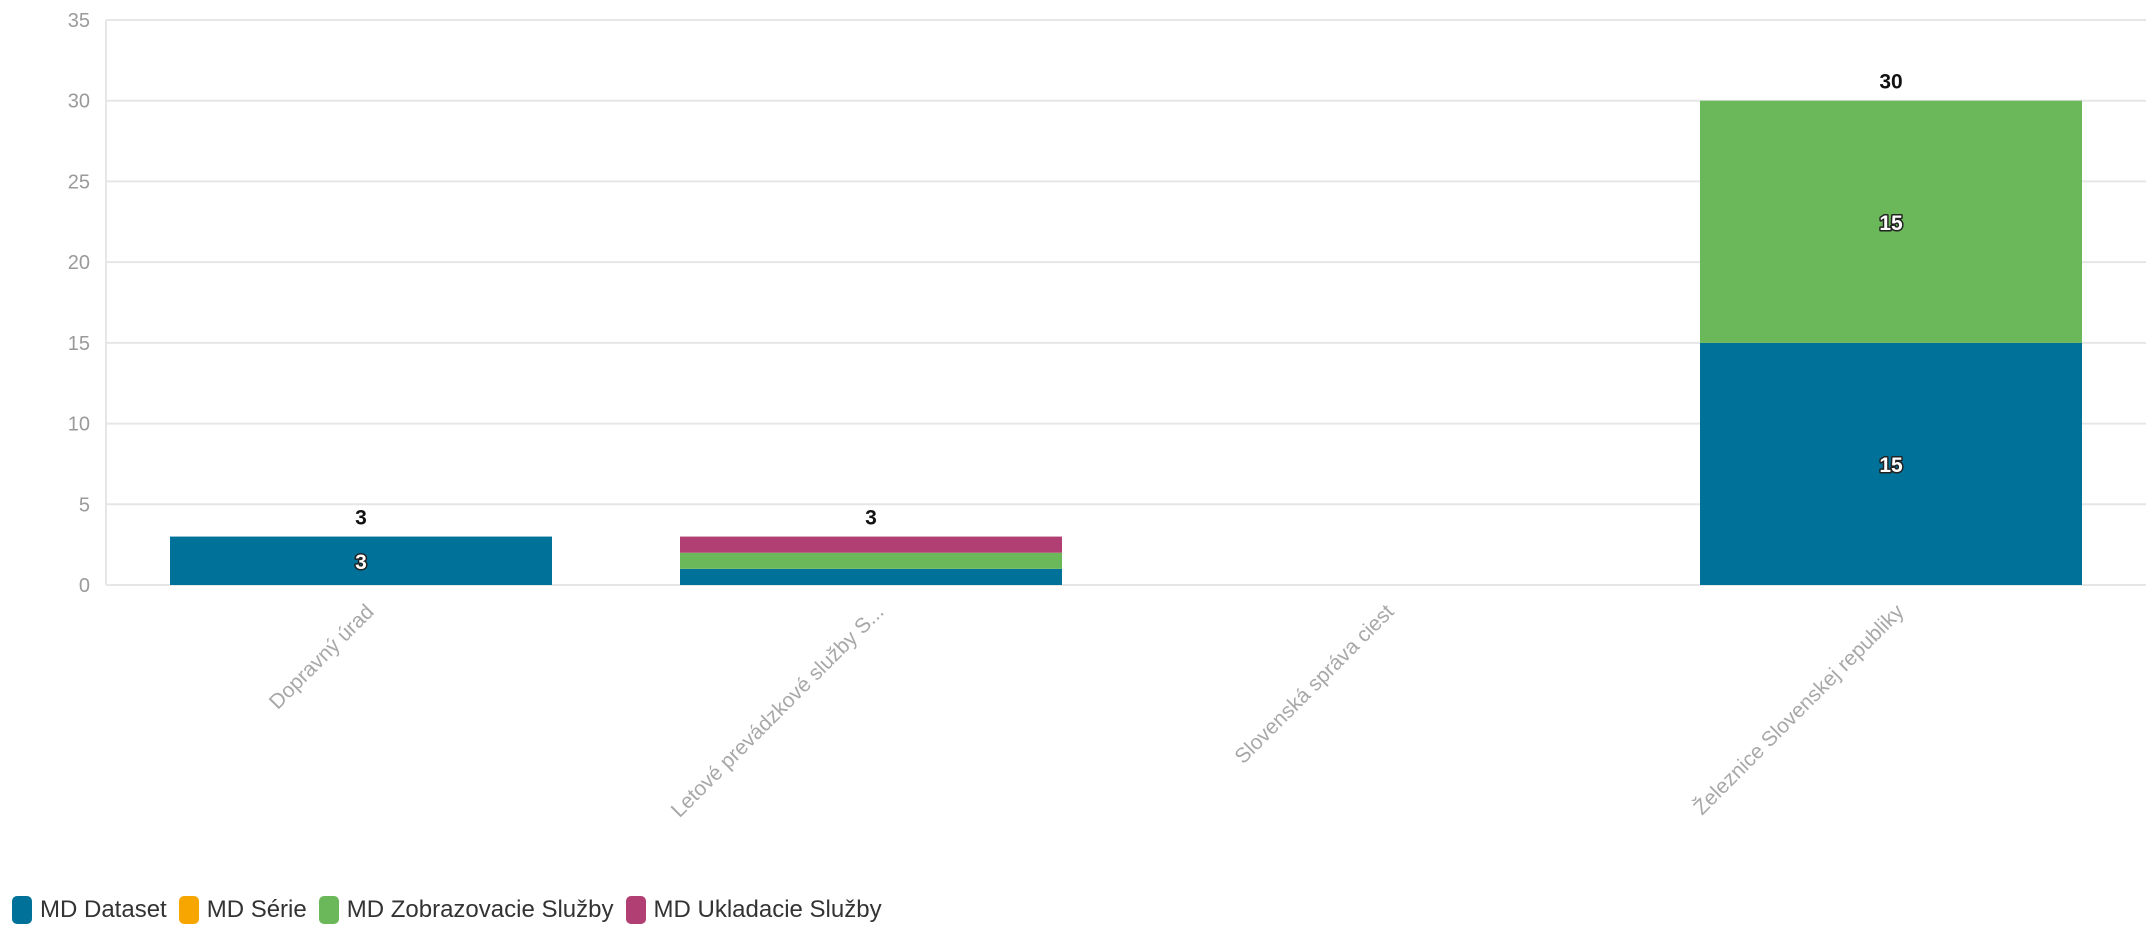 The image size is (2153, 929). Describe the element at coordinates (1890, 82) in the screenshot. I see `total-value-label: 30` at that location.